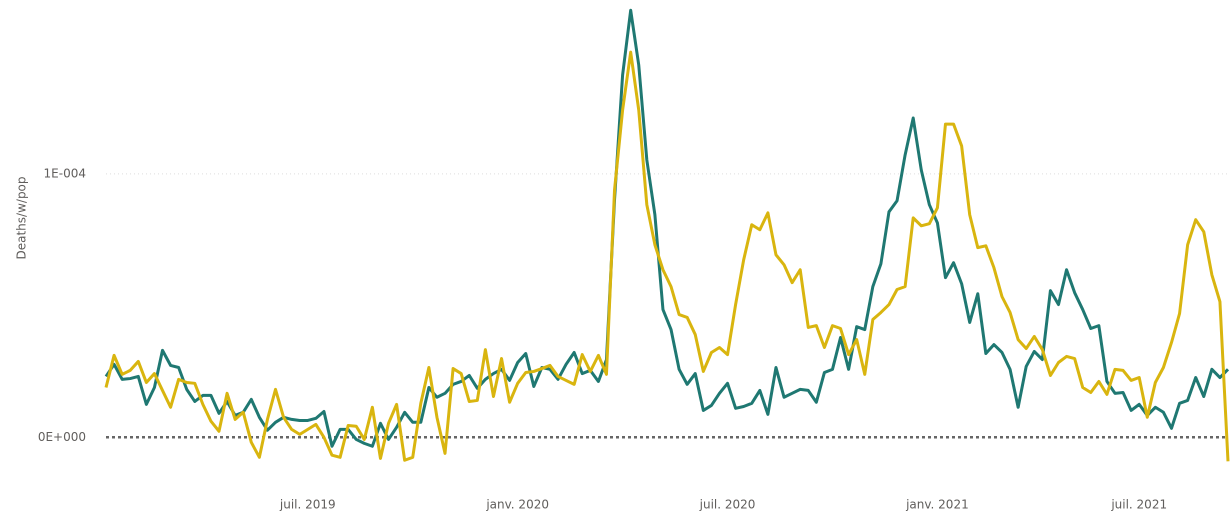 Image resolution: width=1231 pixels, height=516 pixels. I want to click on x-tick-label: janv. 2020, so click(517, 505).